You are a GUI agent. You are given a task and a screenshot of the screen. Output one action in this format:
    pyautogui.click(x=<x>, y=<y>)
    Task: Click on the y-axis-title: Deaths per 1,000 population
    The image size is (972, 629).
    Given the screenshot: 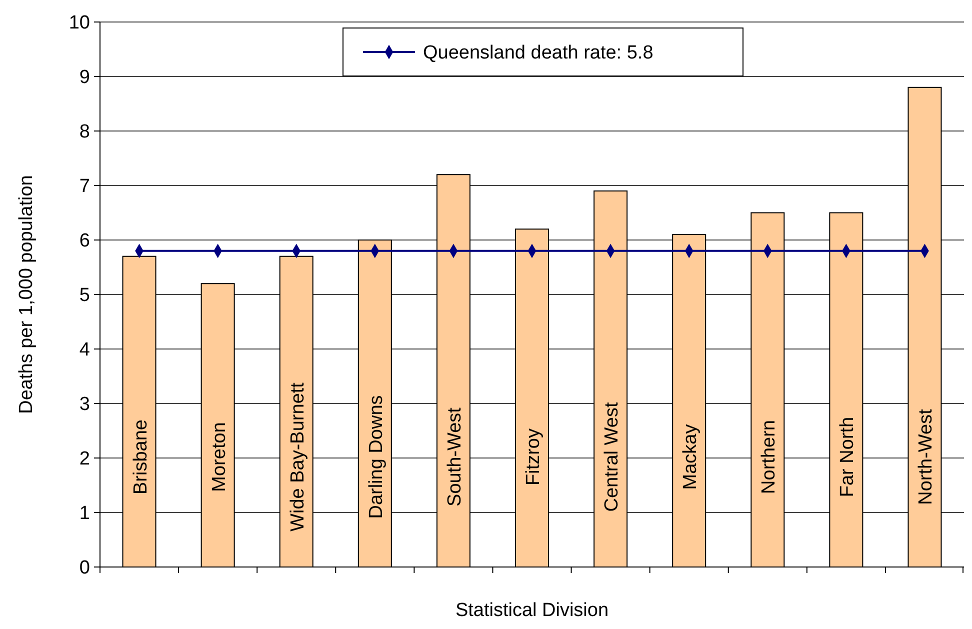 What is the action you would take?
    pyautogui.click(x=26, y=294)
    